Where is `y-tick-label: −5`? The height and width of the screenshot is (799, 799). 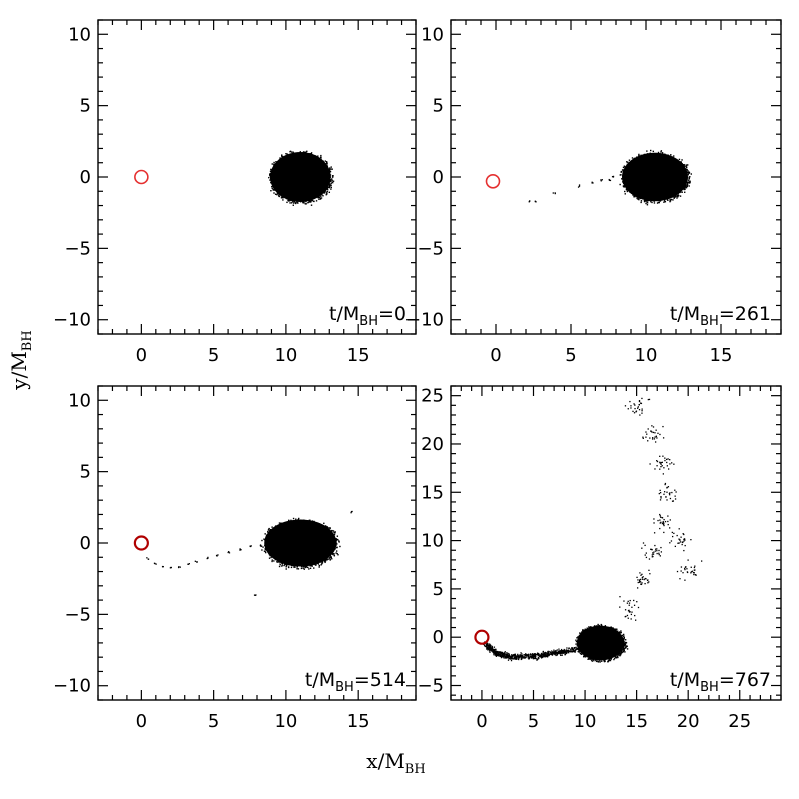 y-tick-label: −5 is located at coordinates (430, 248).